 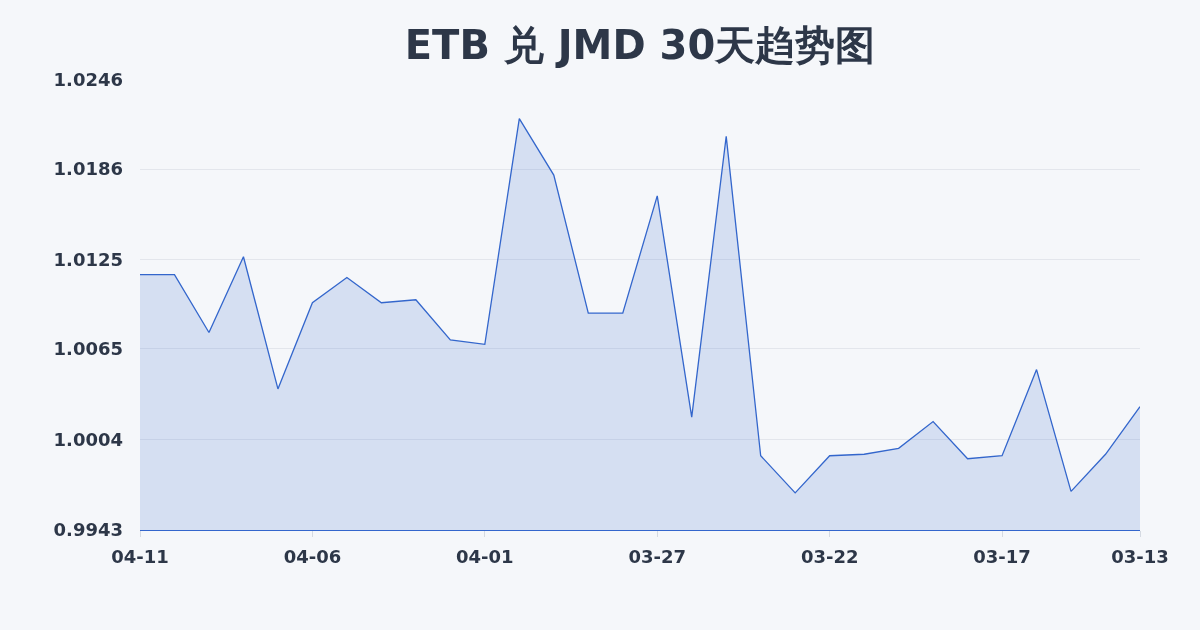 What do you see at coordinates (640, 45) in the screenshot?
I see `chart-title: ETB 兑 JMD 30天趋势图` at bounding box center [640, 45].